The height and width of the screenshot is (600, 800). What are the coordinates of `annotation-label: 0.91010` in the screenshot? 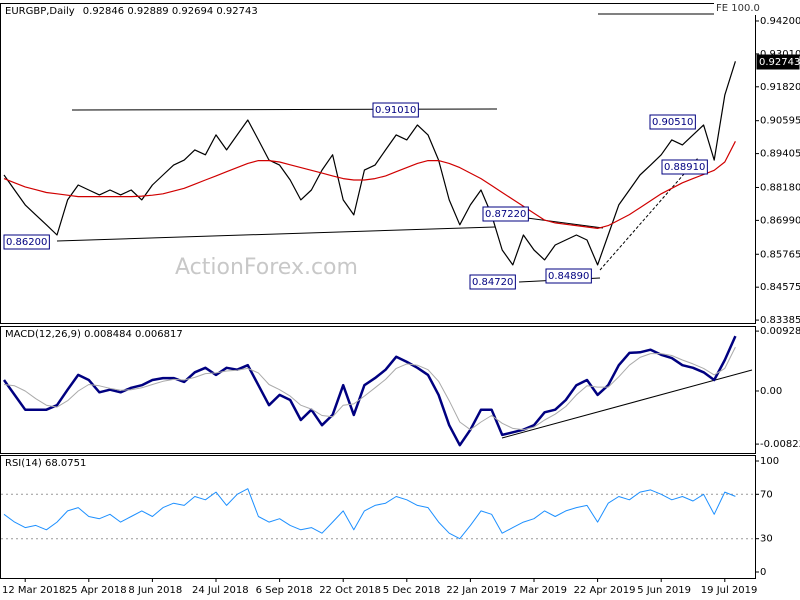 It's located at (395, 110).